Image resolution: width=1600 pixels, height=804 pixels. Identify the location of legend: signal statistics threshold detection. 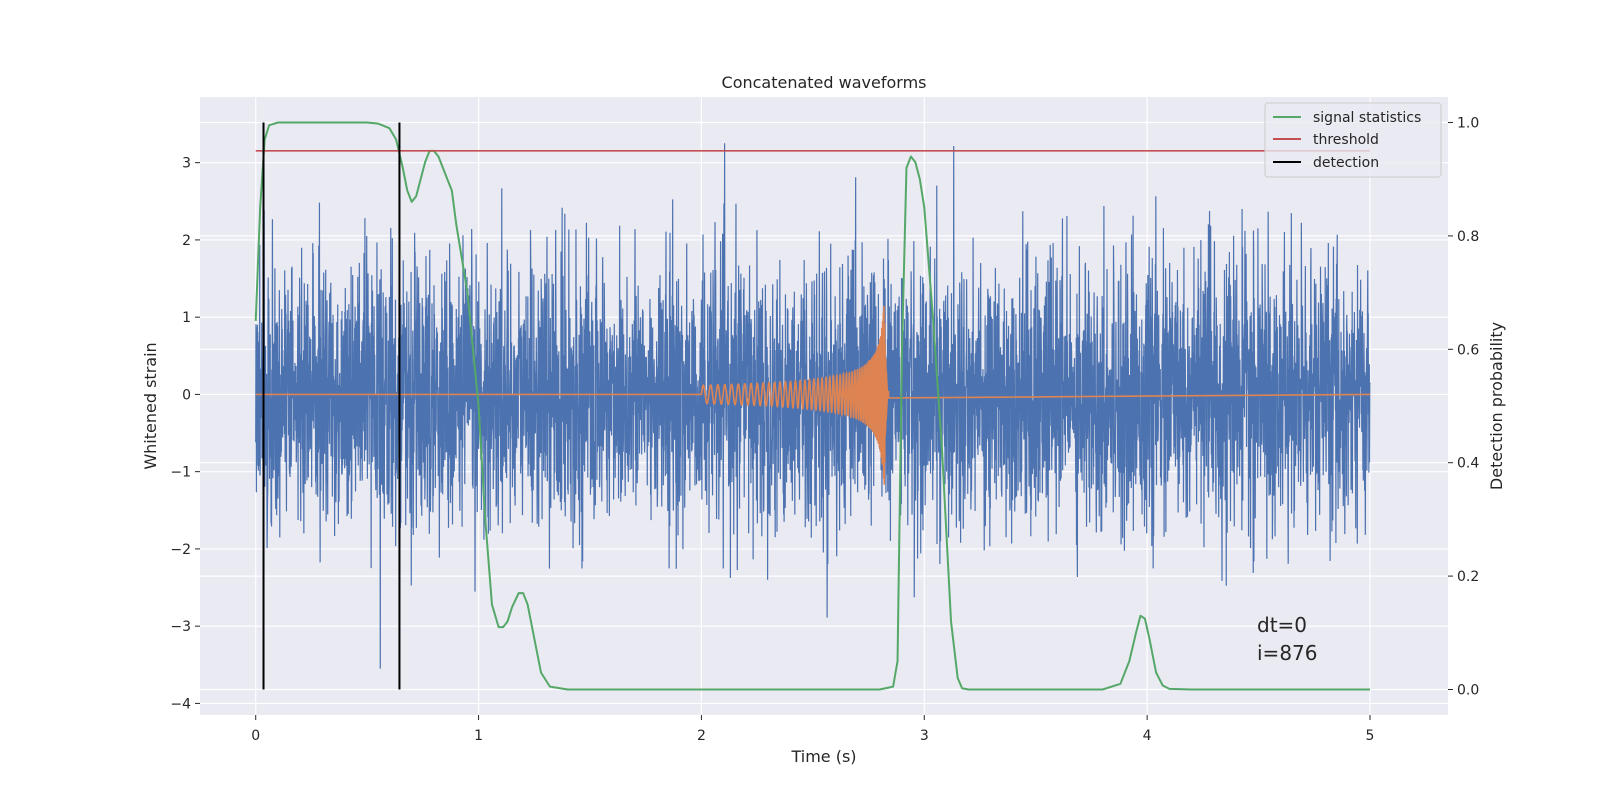
(1353, 140).